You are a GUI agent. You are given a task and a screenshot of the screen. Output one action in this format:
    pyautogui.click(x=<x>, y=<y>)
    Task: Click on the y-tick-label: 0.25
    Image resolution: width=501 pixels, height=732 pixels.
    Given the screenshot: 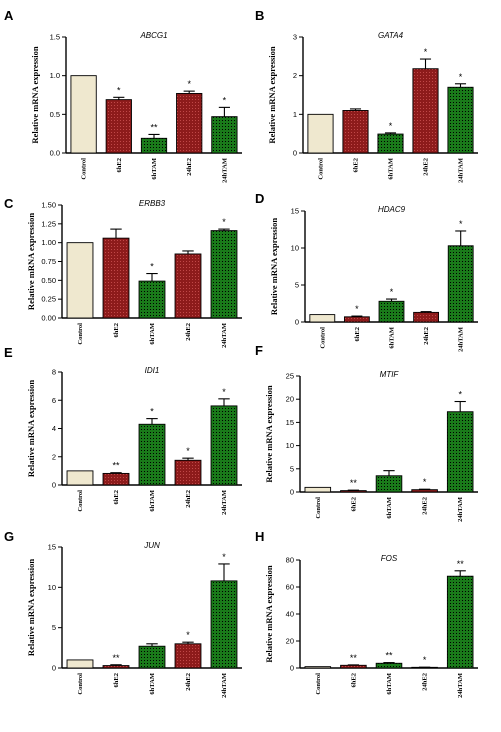 What is the action you would take?
    pyautogui.click(x=48, y=299)
    